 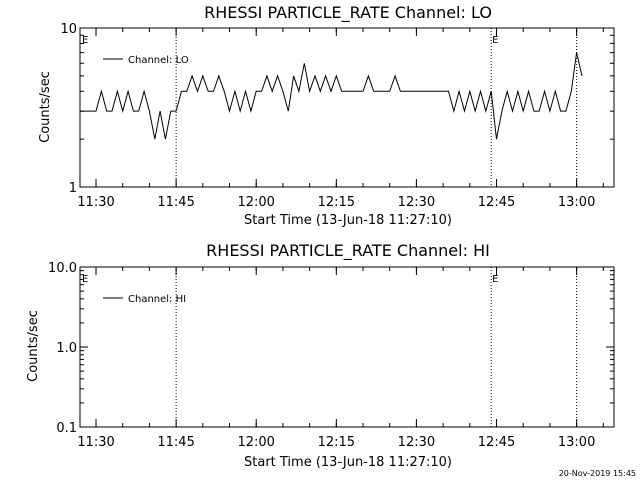 I want to click on chart-title: RHESSI PARTICLE_RATE Channel: HI, so click(x=348, y=251).